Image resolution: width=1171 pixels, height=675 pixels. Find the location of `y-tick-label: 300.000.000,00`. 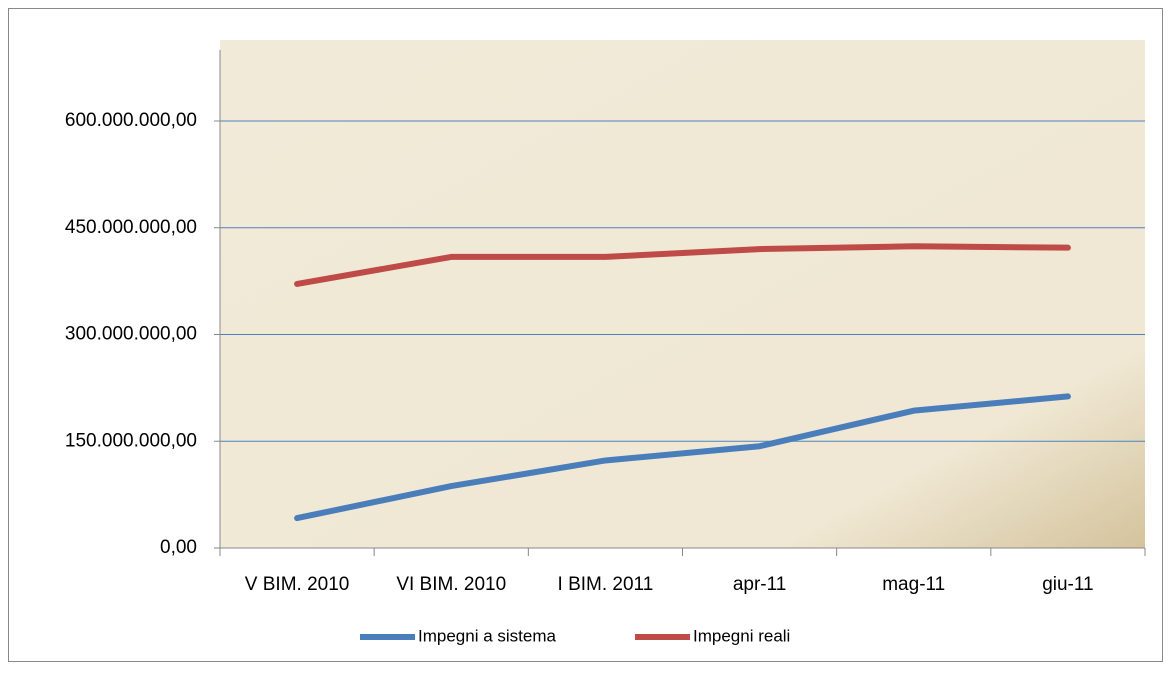

y-tick-label: 300.000.000,00 is located at coordinates (131, 334).